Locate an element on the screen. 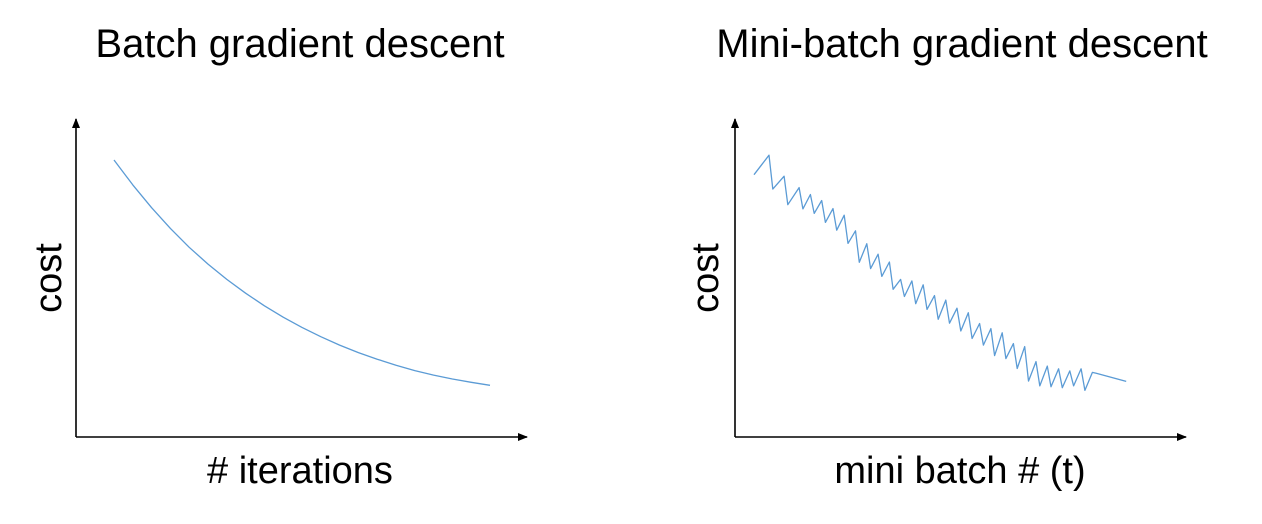 This screenshot has height=524, width=1262. chart-title: Batch gradient descent is located at coordinates (300, 44).